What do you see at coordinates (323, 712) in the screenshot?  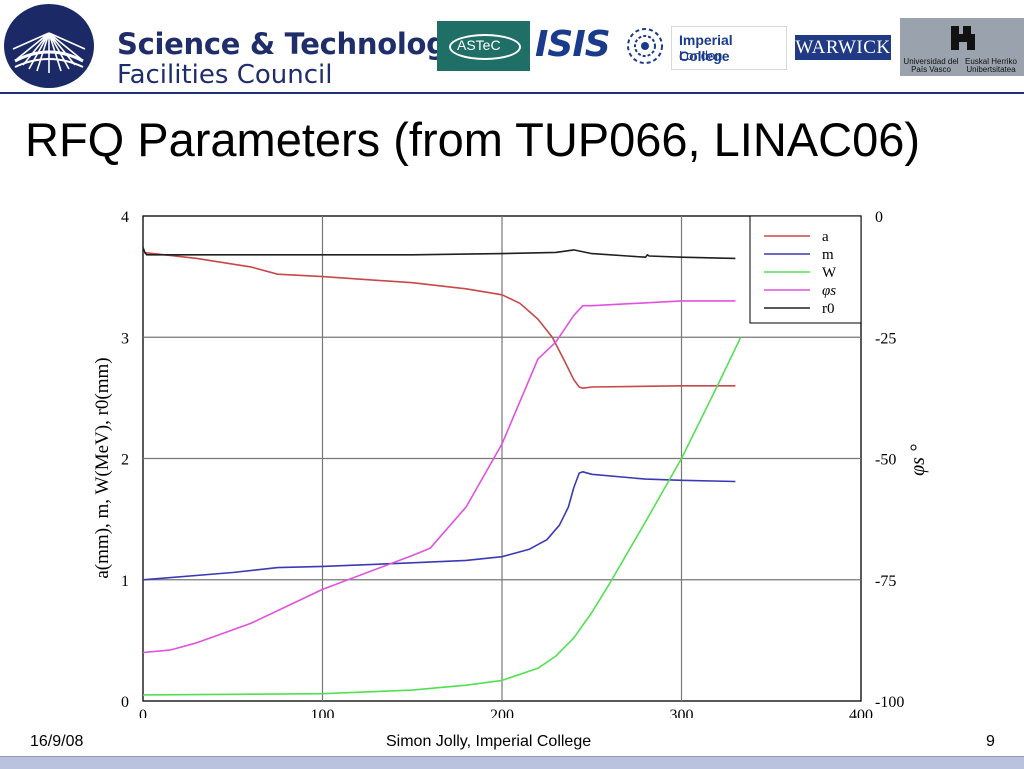 I see `x-tick-label: 100` at bounding box center [323, 712].